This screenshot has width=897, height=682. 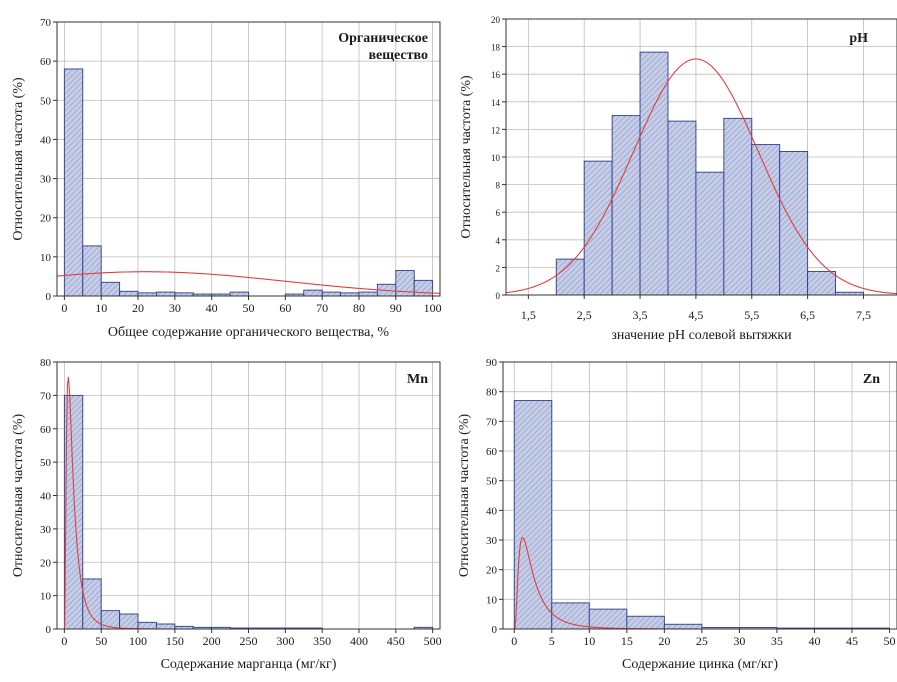 I want to click on x-tick-label: 500, so click(x=433, y=641).